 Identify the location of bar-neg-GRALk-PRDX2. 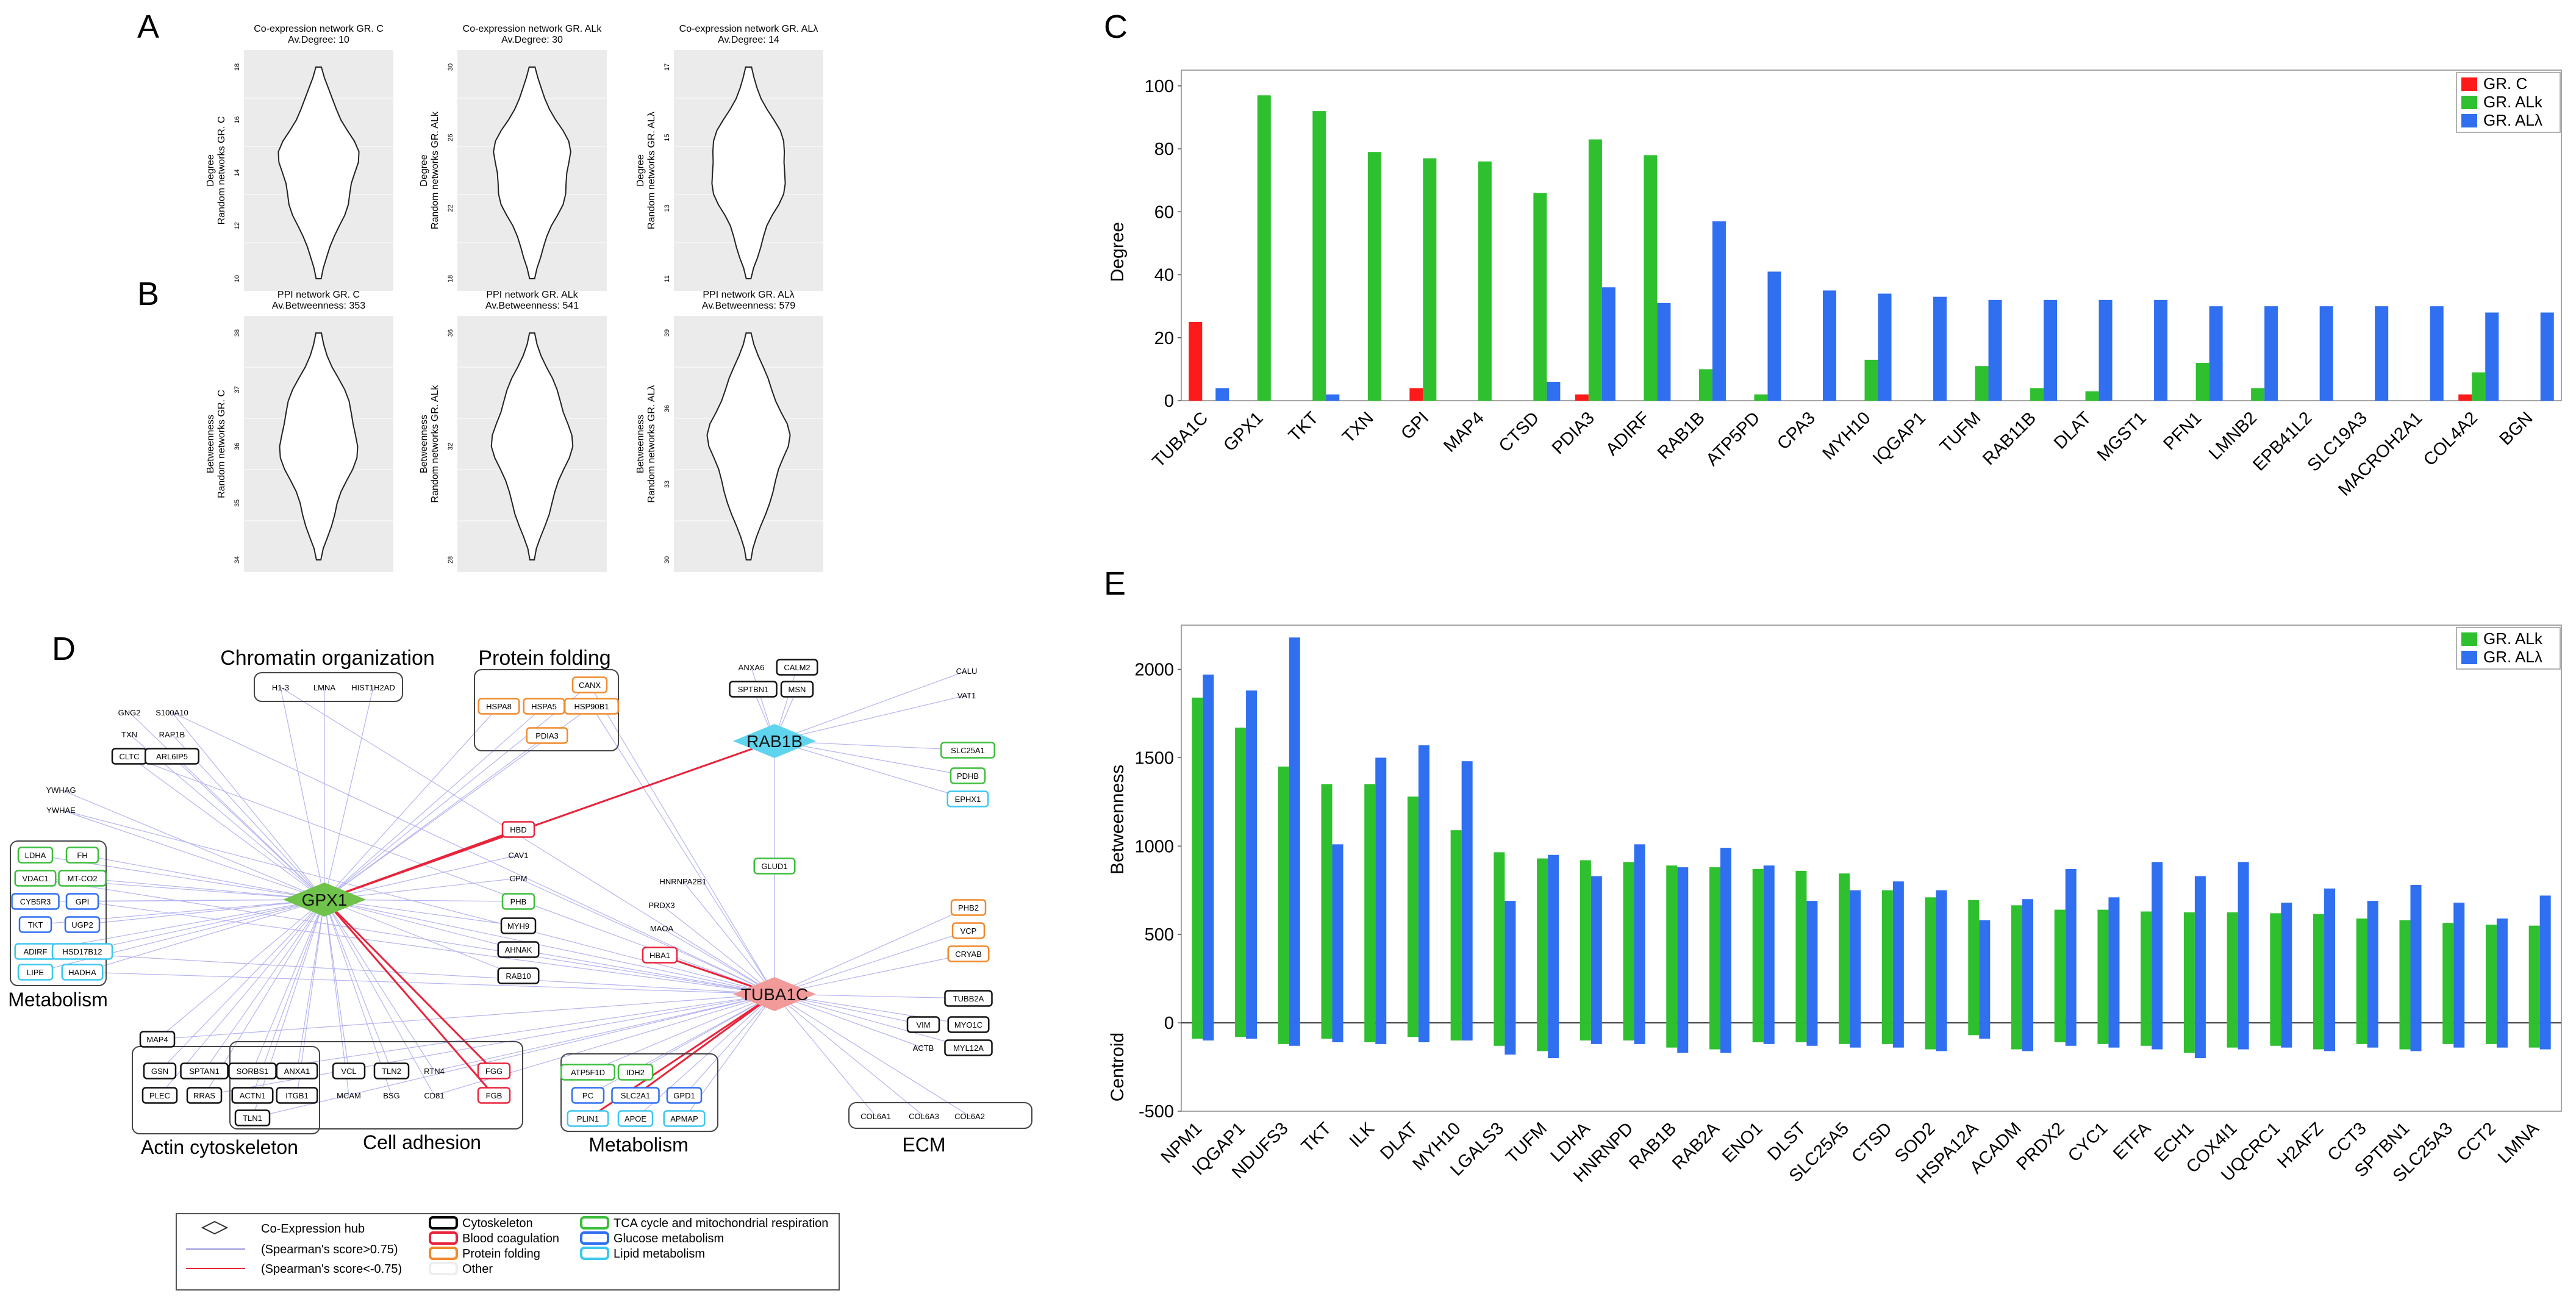
(2060, 1032).